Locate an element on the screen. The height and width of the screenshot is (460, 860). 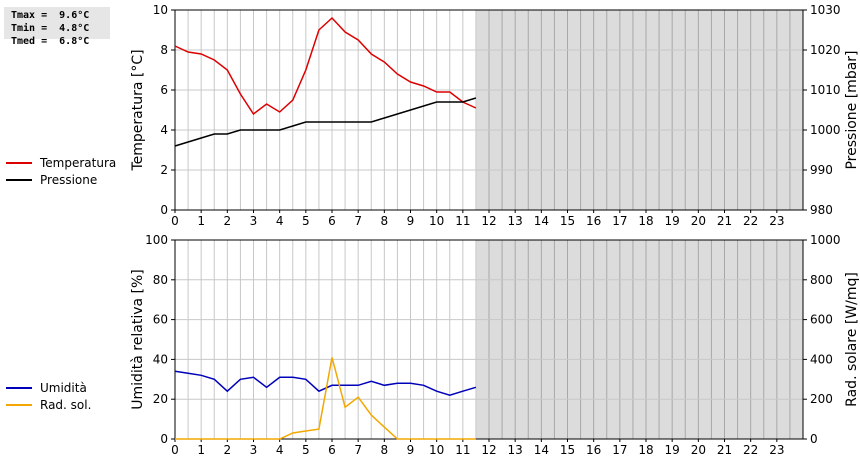
bottom-xtick-label: 13 is located at coordinates (515, 450).